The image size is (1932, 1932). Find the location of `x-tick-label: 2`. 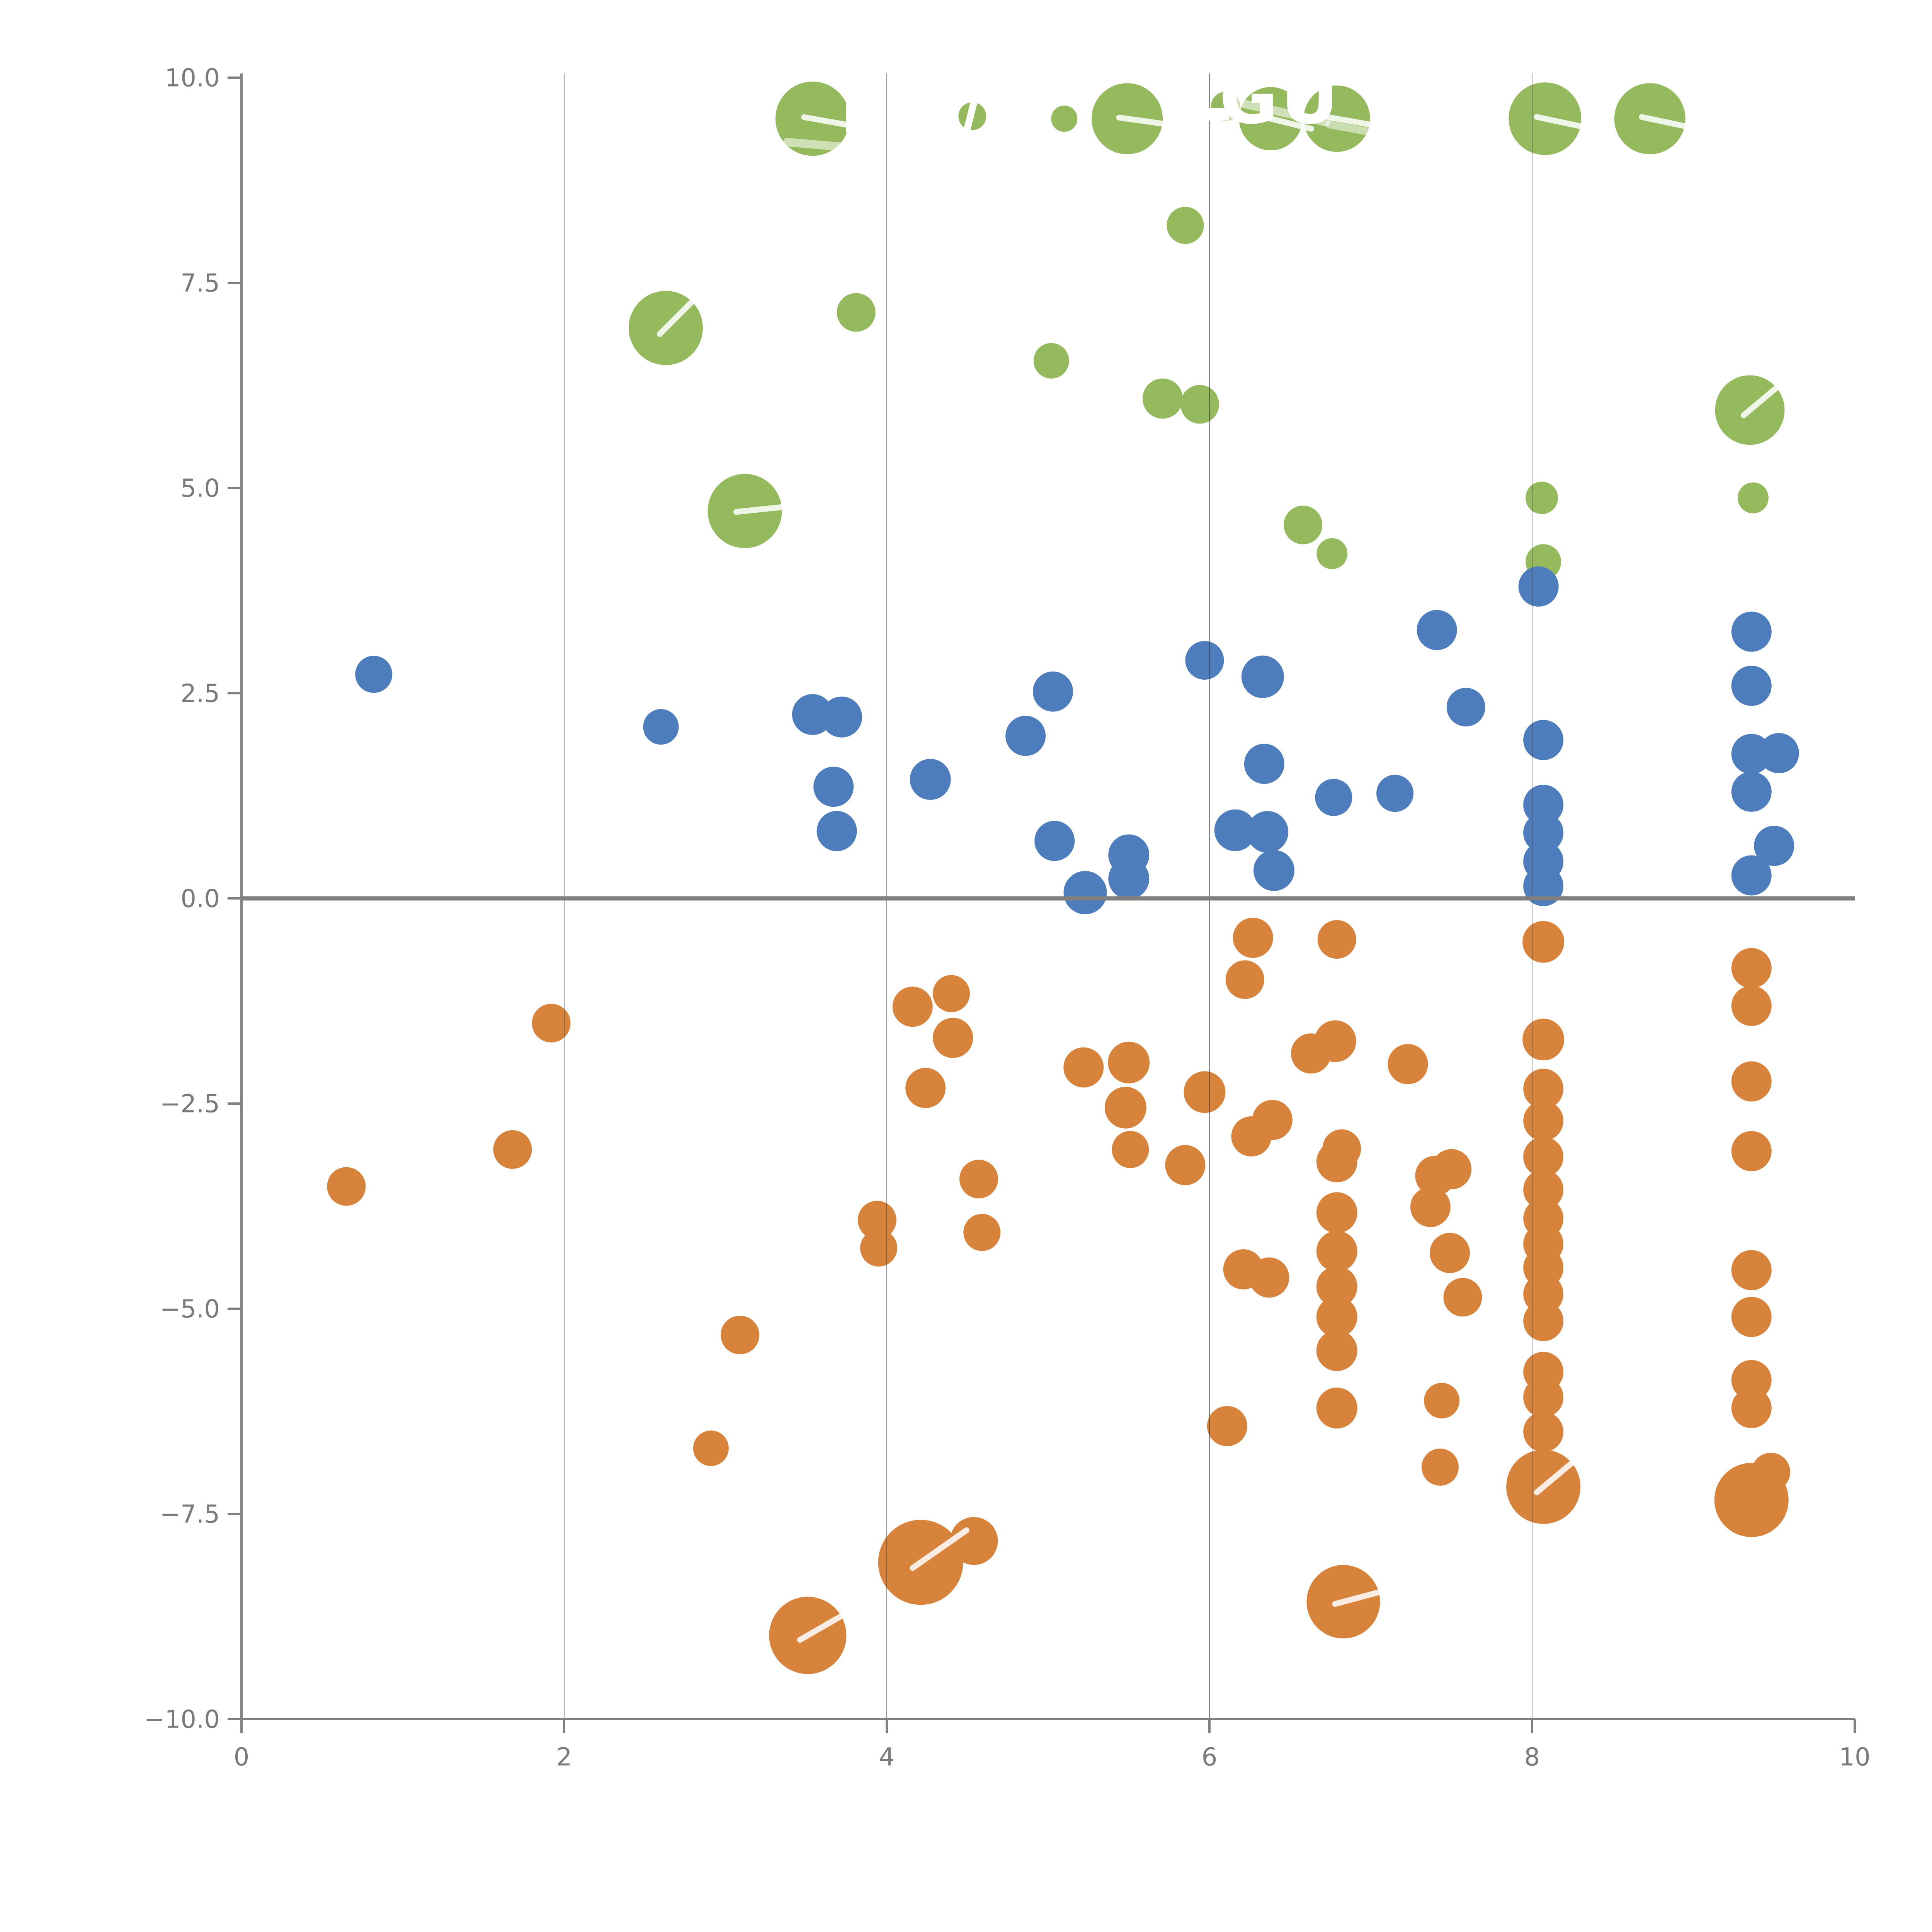

x-tick-label: 2 is located at coordinates (564, 1757).